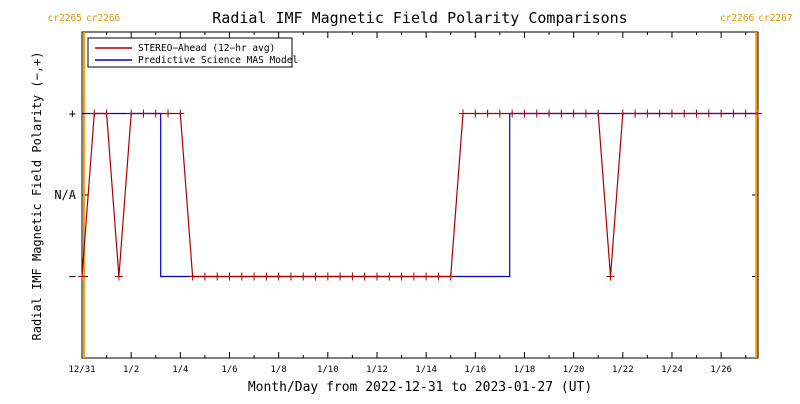 The height and width of the screenshot is (404, 800). I want to click on carrington-labels: cr2265 cr2266 cr2266 cr2267, so click(420, 18).